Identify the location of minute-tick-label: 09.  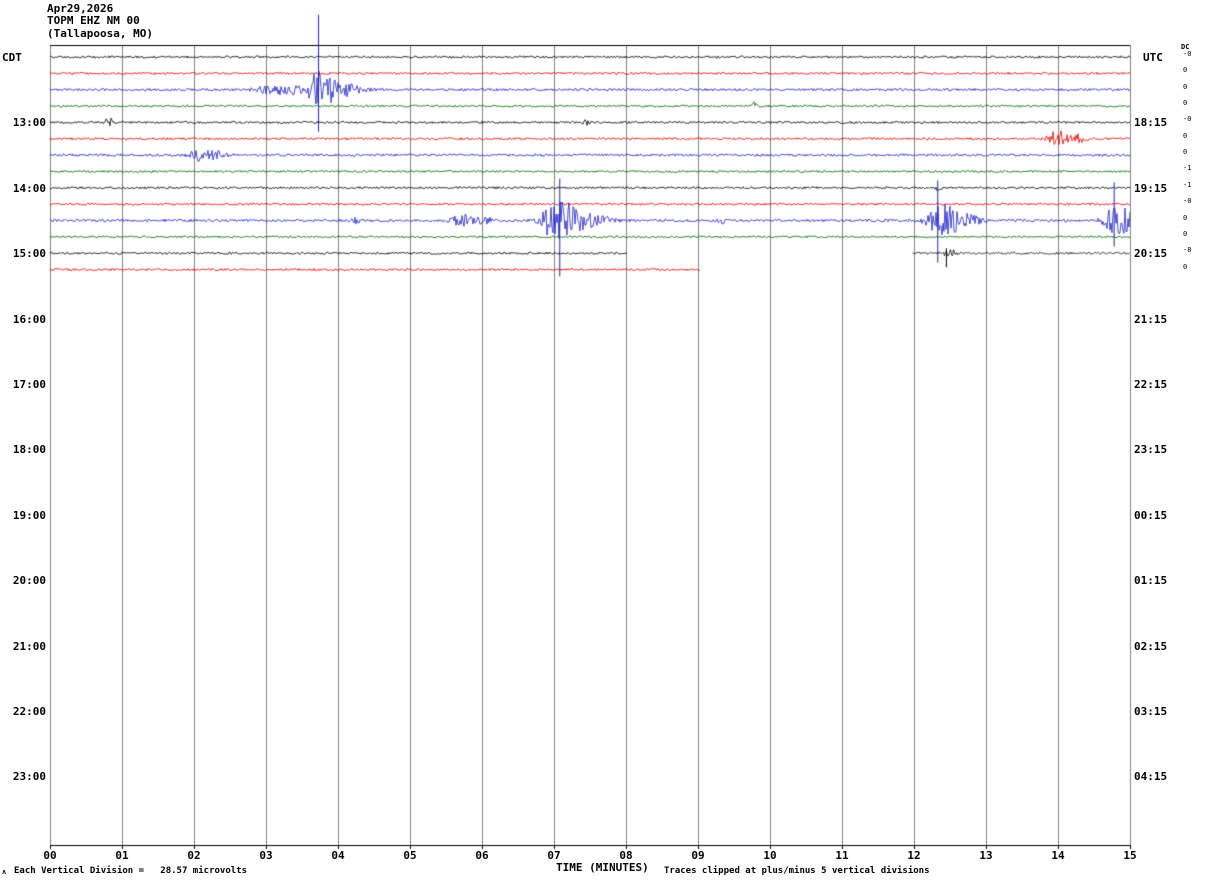
(698, 855).